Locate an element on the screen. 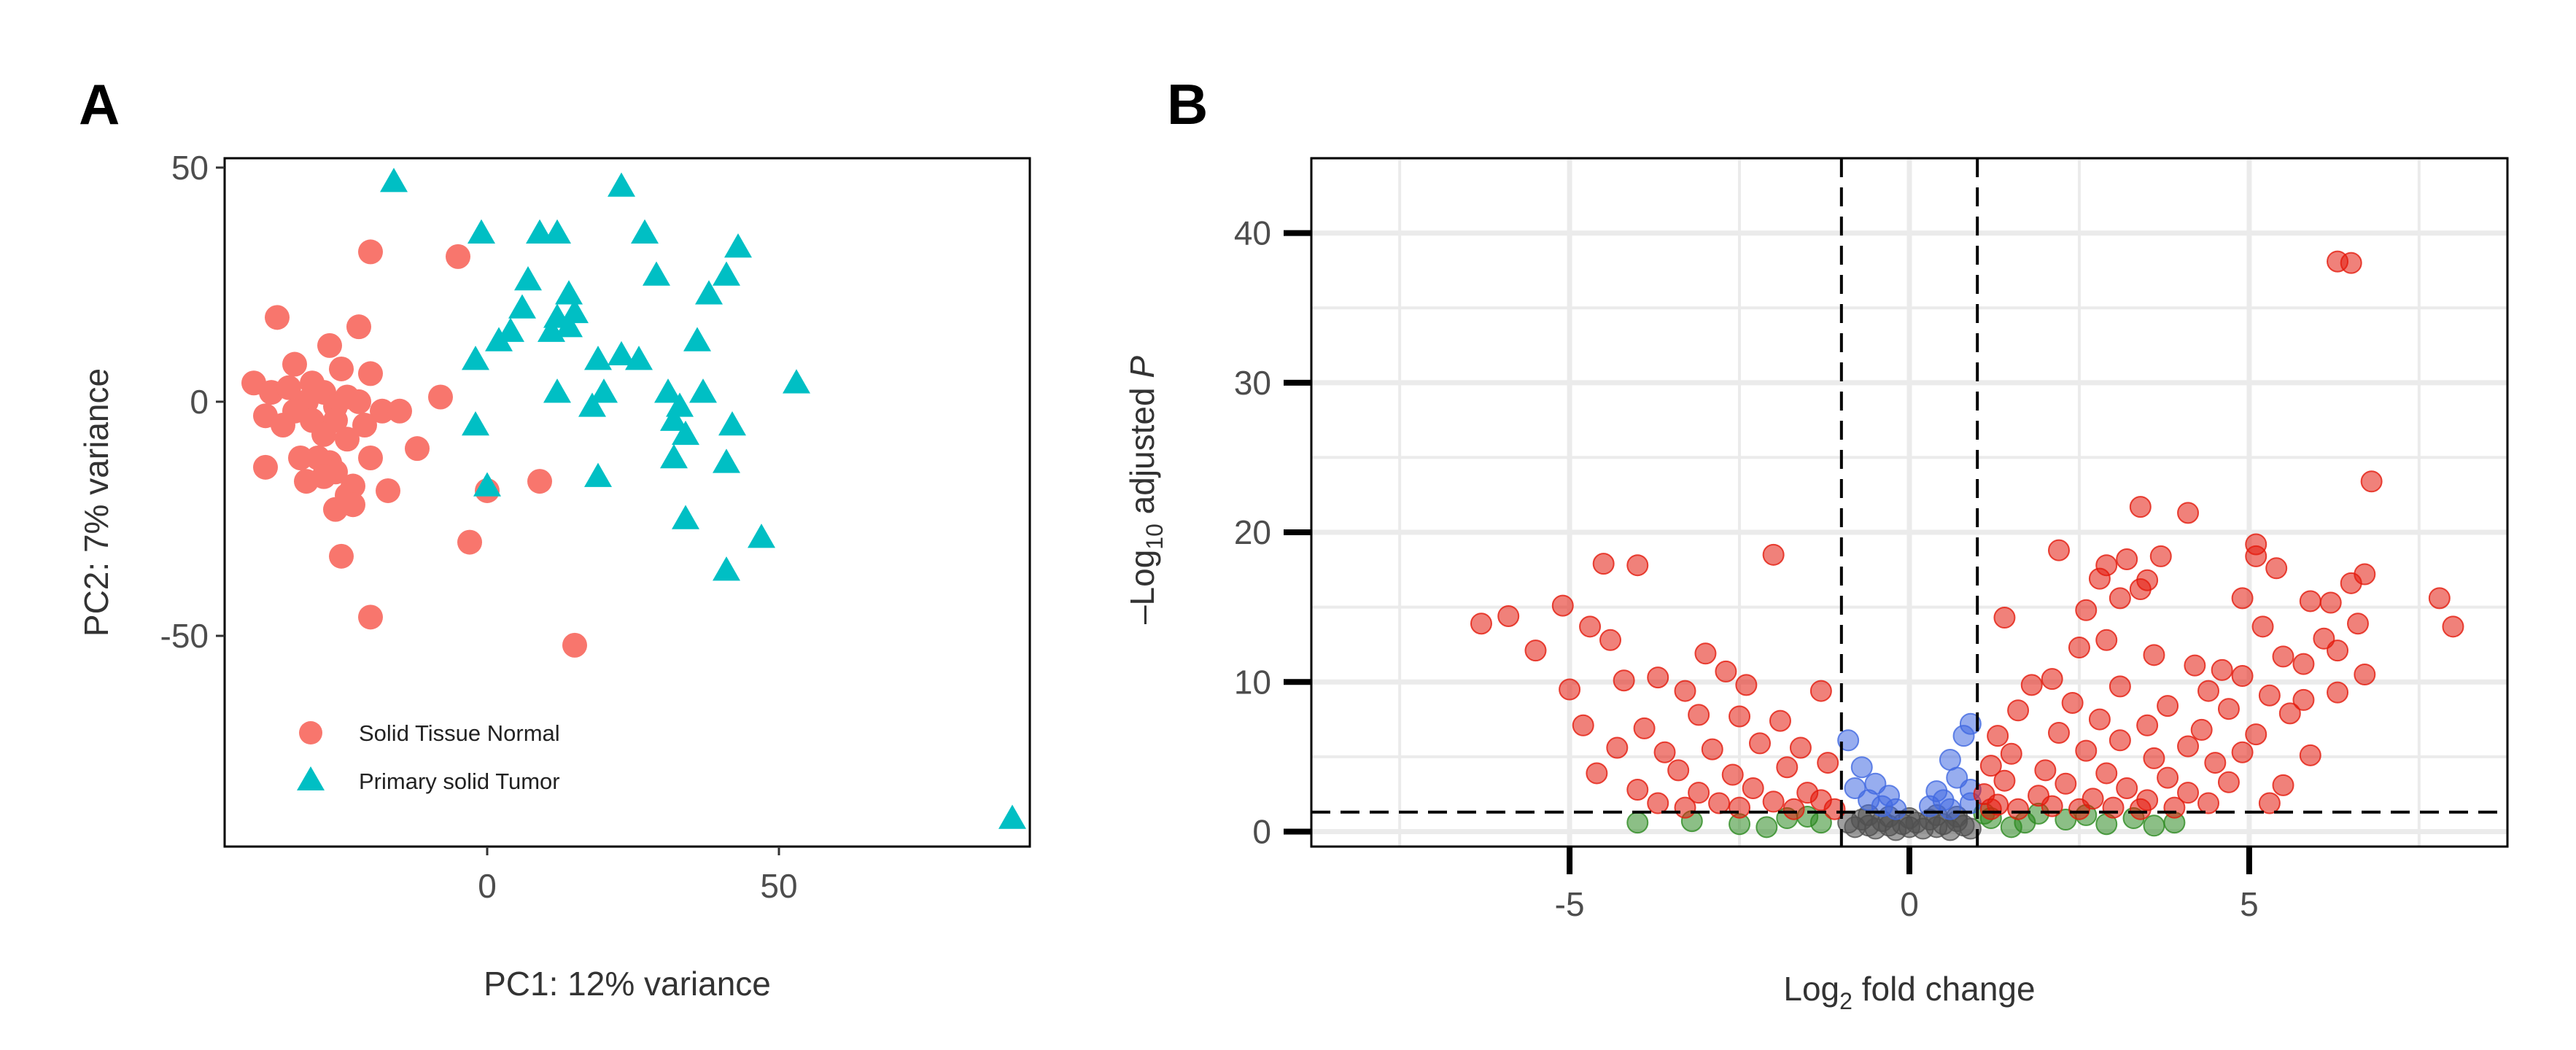 Image resolution: width=2576 pixels, height=1050 pixels. panel-b-y-axis-label: –Log10 adjusted P is located at coordinates (1146, 490).